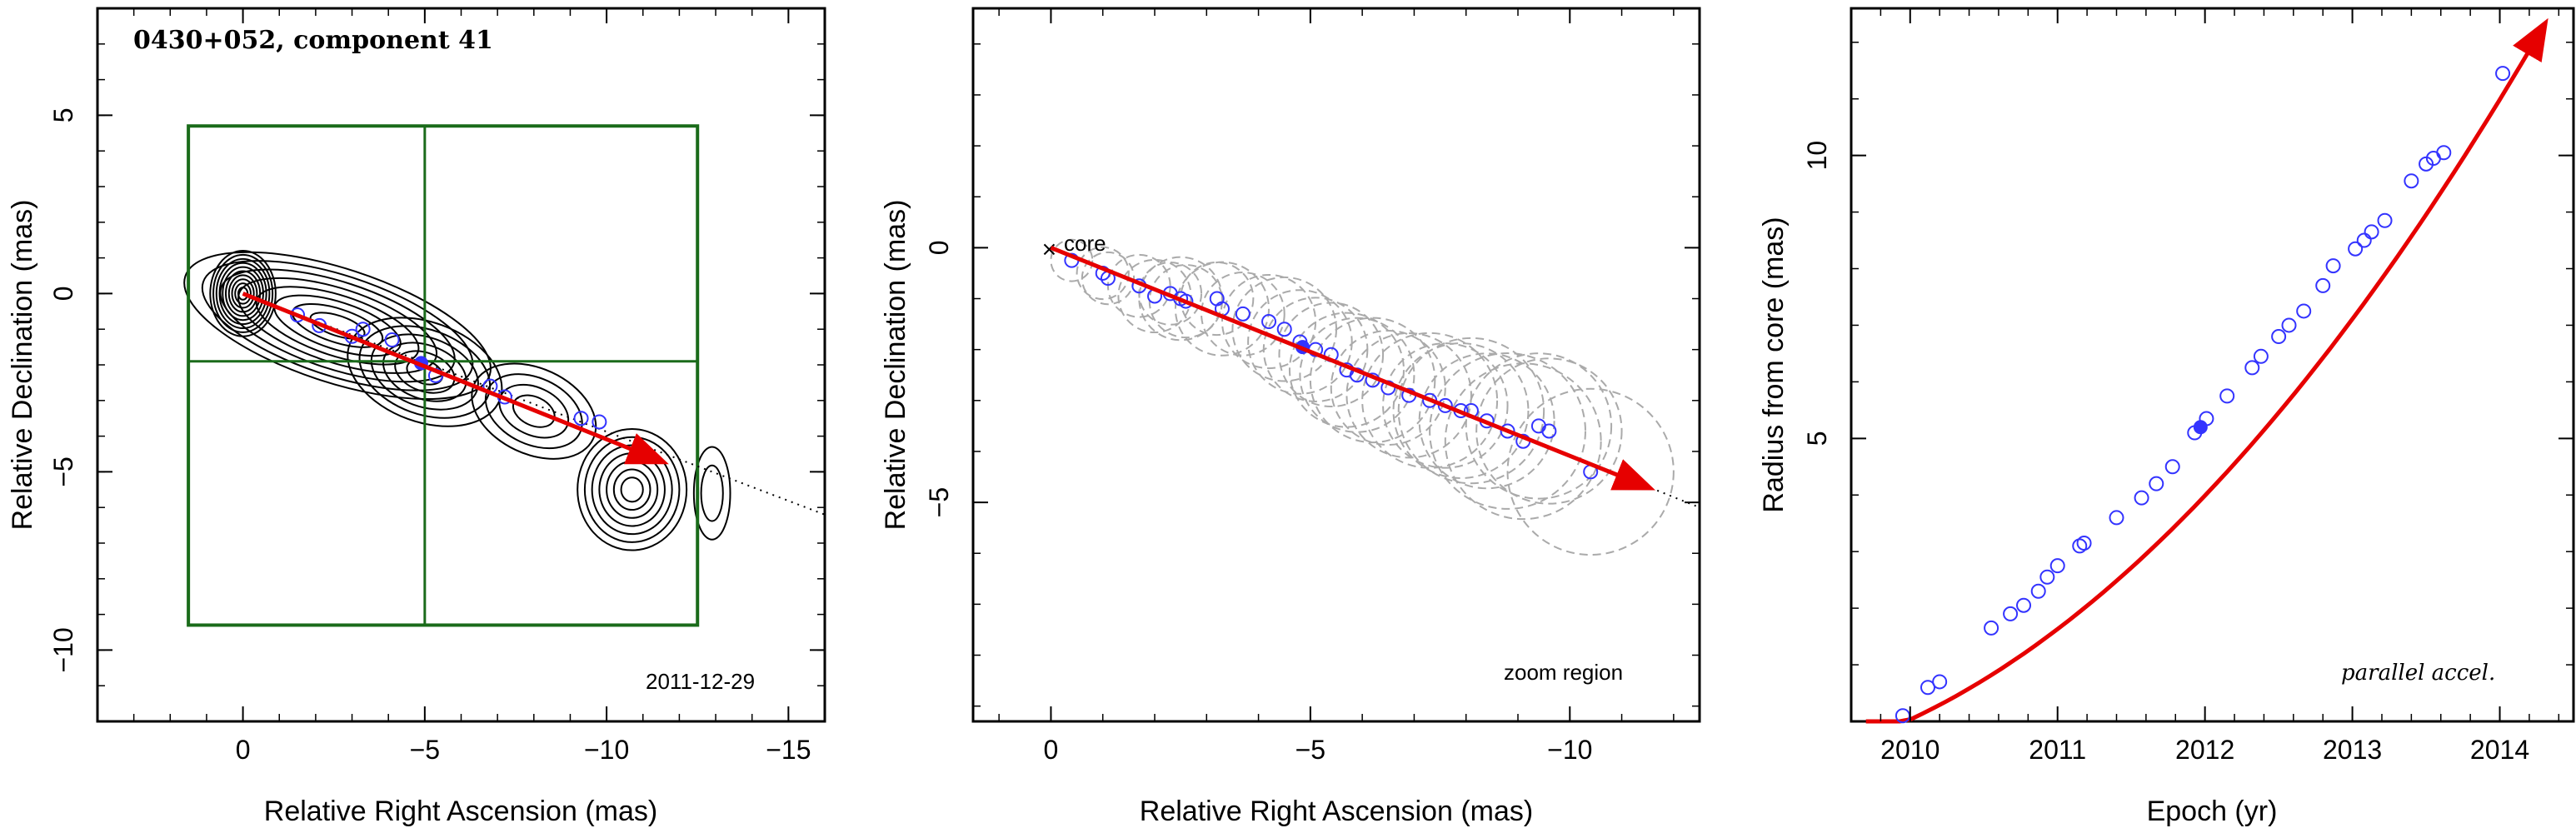  Describe the element at coordinates (939, 247) in the screenshot. I see `zoom-y-tick-label: 0` at that location.